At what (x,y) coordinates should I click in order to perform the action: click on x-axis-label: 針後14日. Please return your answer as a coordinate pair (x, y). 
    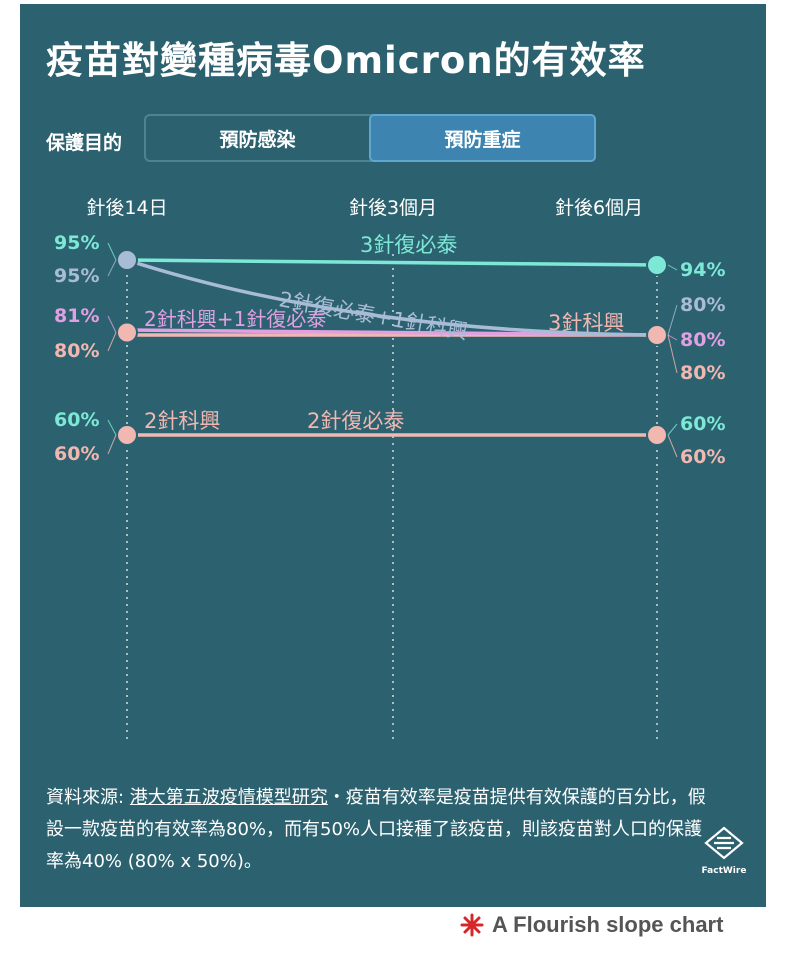
    Looking at the image, I should click on (126, 208).